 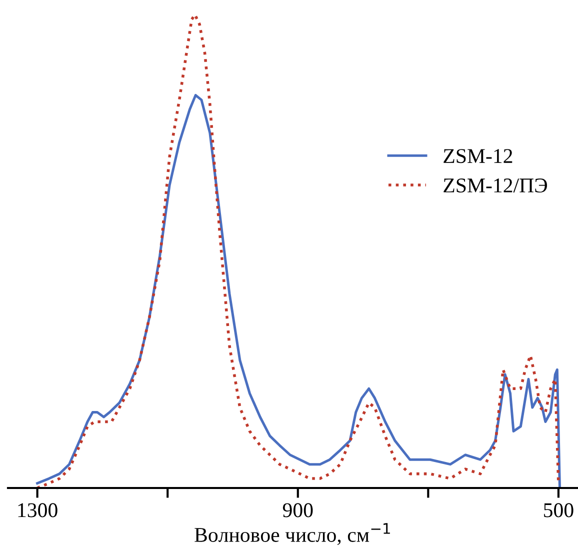 What do you see at coordinates (495, 185) in the screenshot?
I see `legend-label: ZSM-12/ПЭ` at bounding box center [495, 185].